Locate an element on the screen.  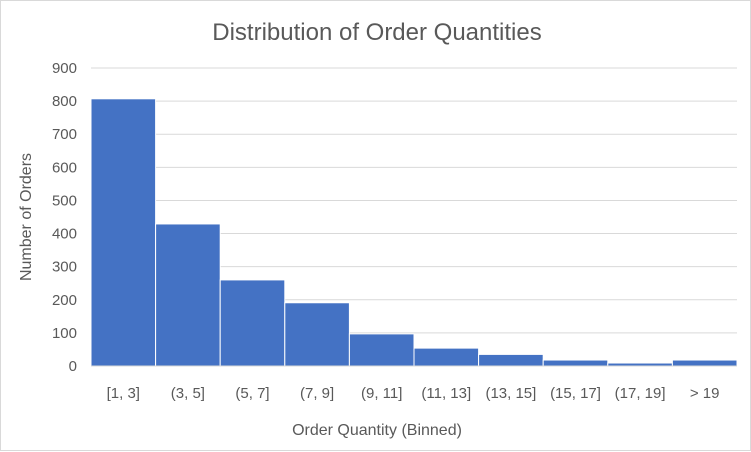
y-tick-labels: 0 100 200 300 400 500 600 700 800 900 is located at coordinates (64, 217).